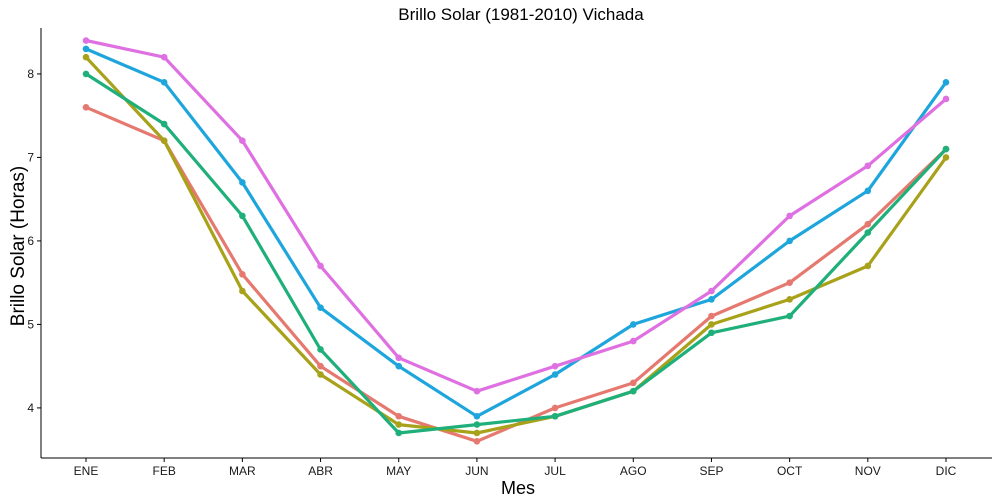  Describe the element at coordinates (398, 471) in the screenshot. I see `x-tick-label: MAY` at that location.